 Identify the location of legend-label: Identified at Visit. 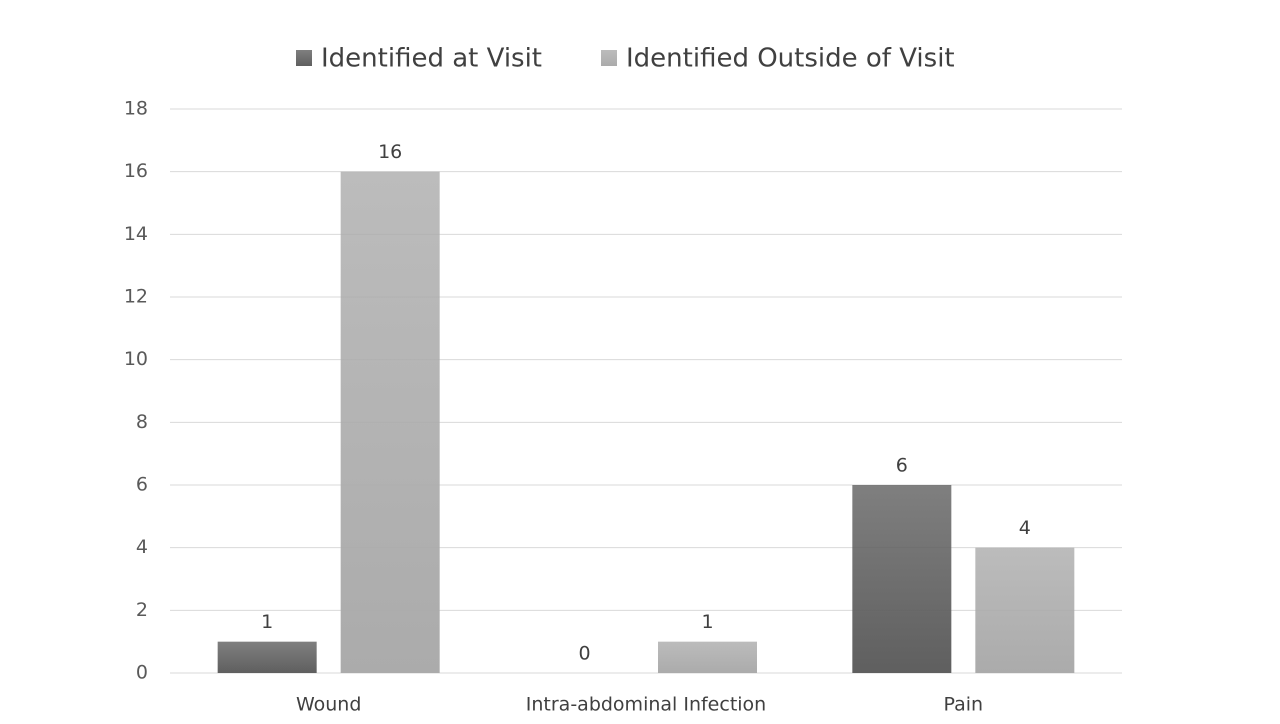
(431, 59).